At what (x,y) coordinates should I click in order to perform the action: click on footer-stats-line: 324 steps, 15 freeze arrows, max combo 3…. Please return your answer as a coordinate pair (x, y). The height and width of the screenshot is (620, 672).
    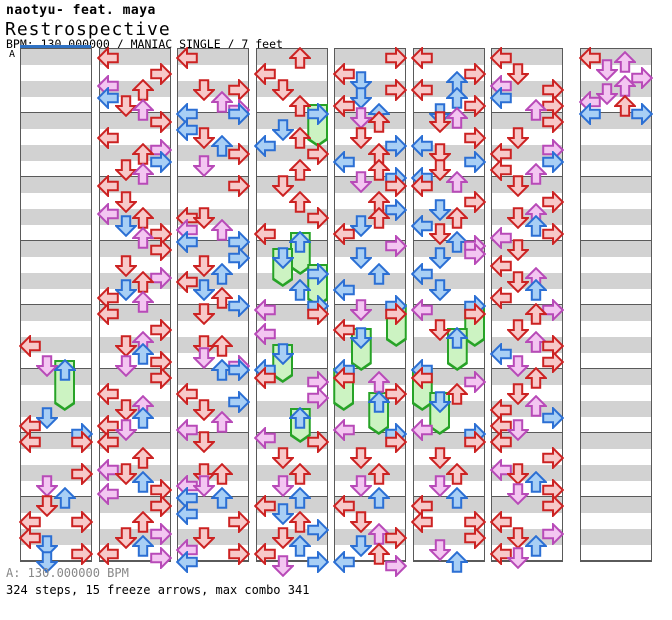
    Looking at the image, I should click on (158, 590).